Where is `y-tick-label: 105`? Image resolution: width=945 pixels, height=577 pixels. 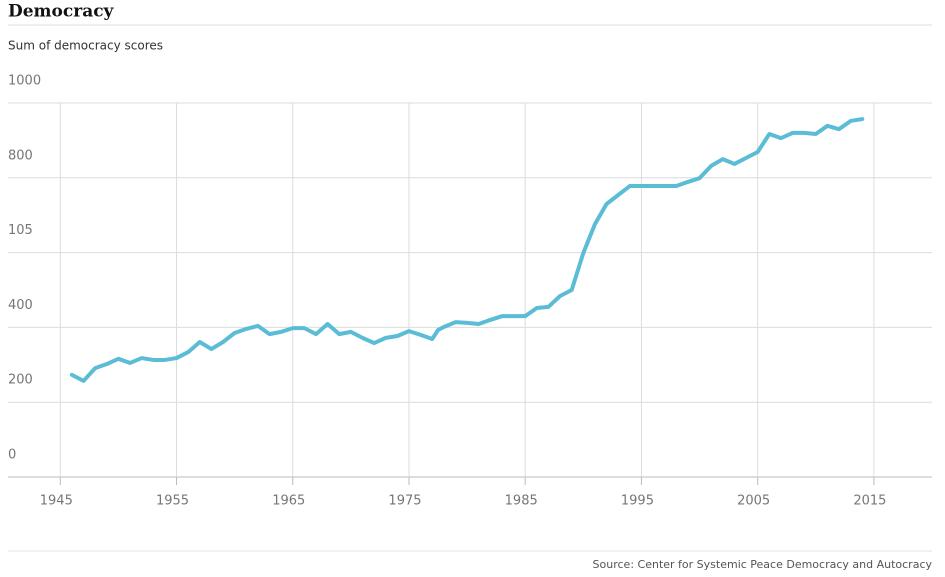 y-tick-label: 105 is located at coordinates (20, 230).